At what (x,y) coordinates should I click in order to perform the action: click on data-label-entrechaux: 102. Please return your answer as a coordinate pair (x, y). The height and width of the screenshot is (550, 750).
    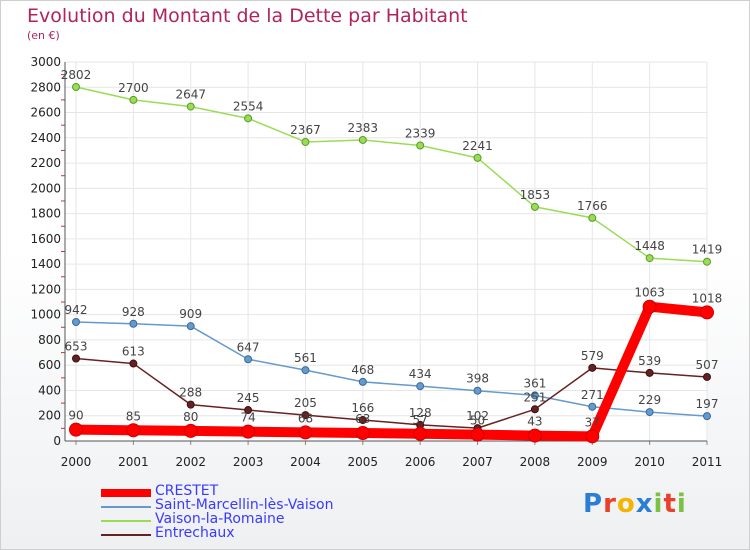
    Looking at the image, I should click on (477, 416).